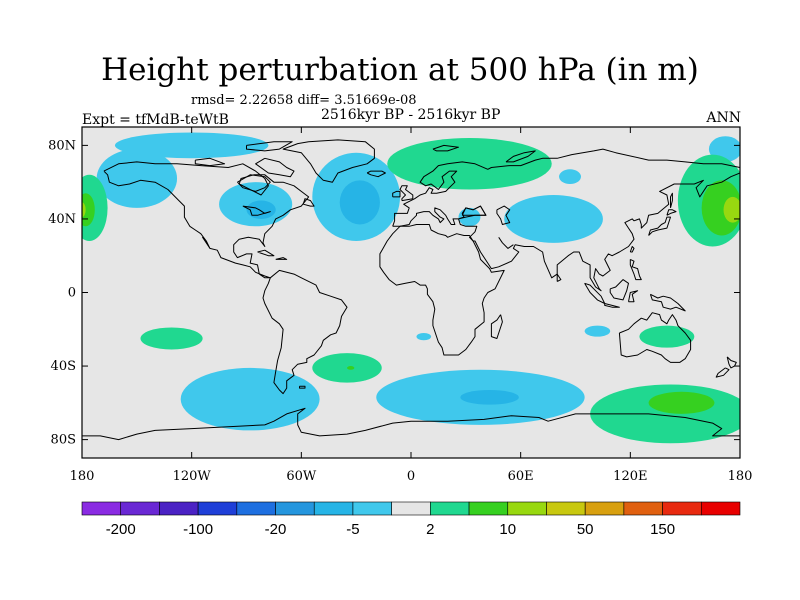 The image size is (800, 600). Describe the element at coordinates (266, 253) in the screenshot. I see `coastline-cuba` at that location.